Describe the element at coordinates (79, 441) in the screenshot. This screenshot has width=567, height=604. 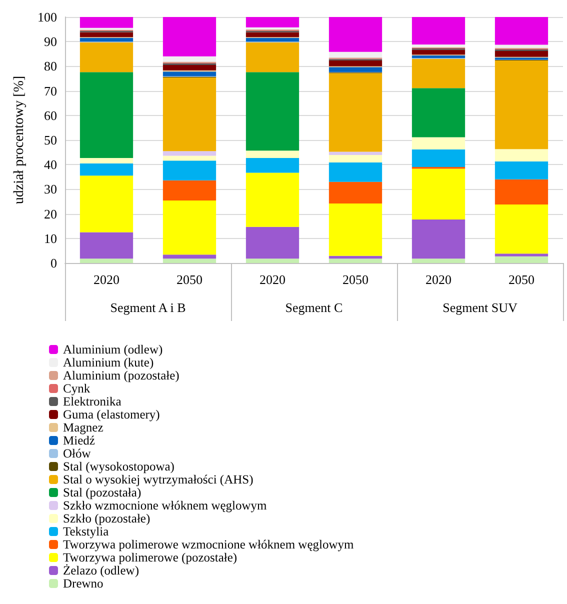
I see `legend-label: Miedź` at that location.